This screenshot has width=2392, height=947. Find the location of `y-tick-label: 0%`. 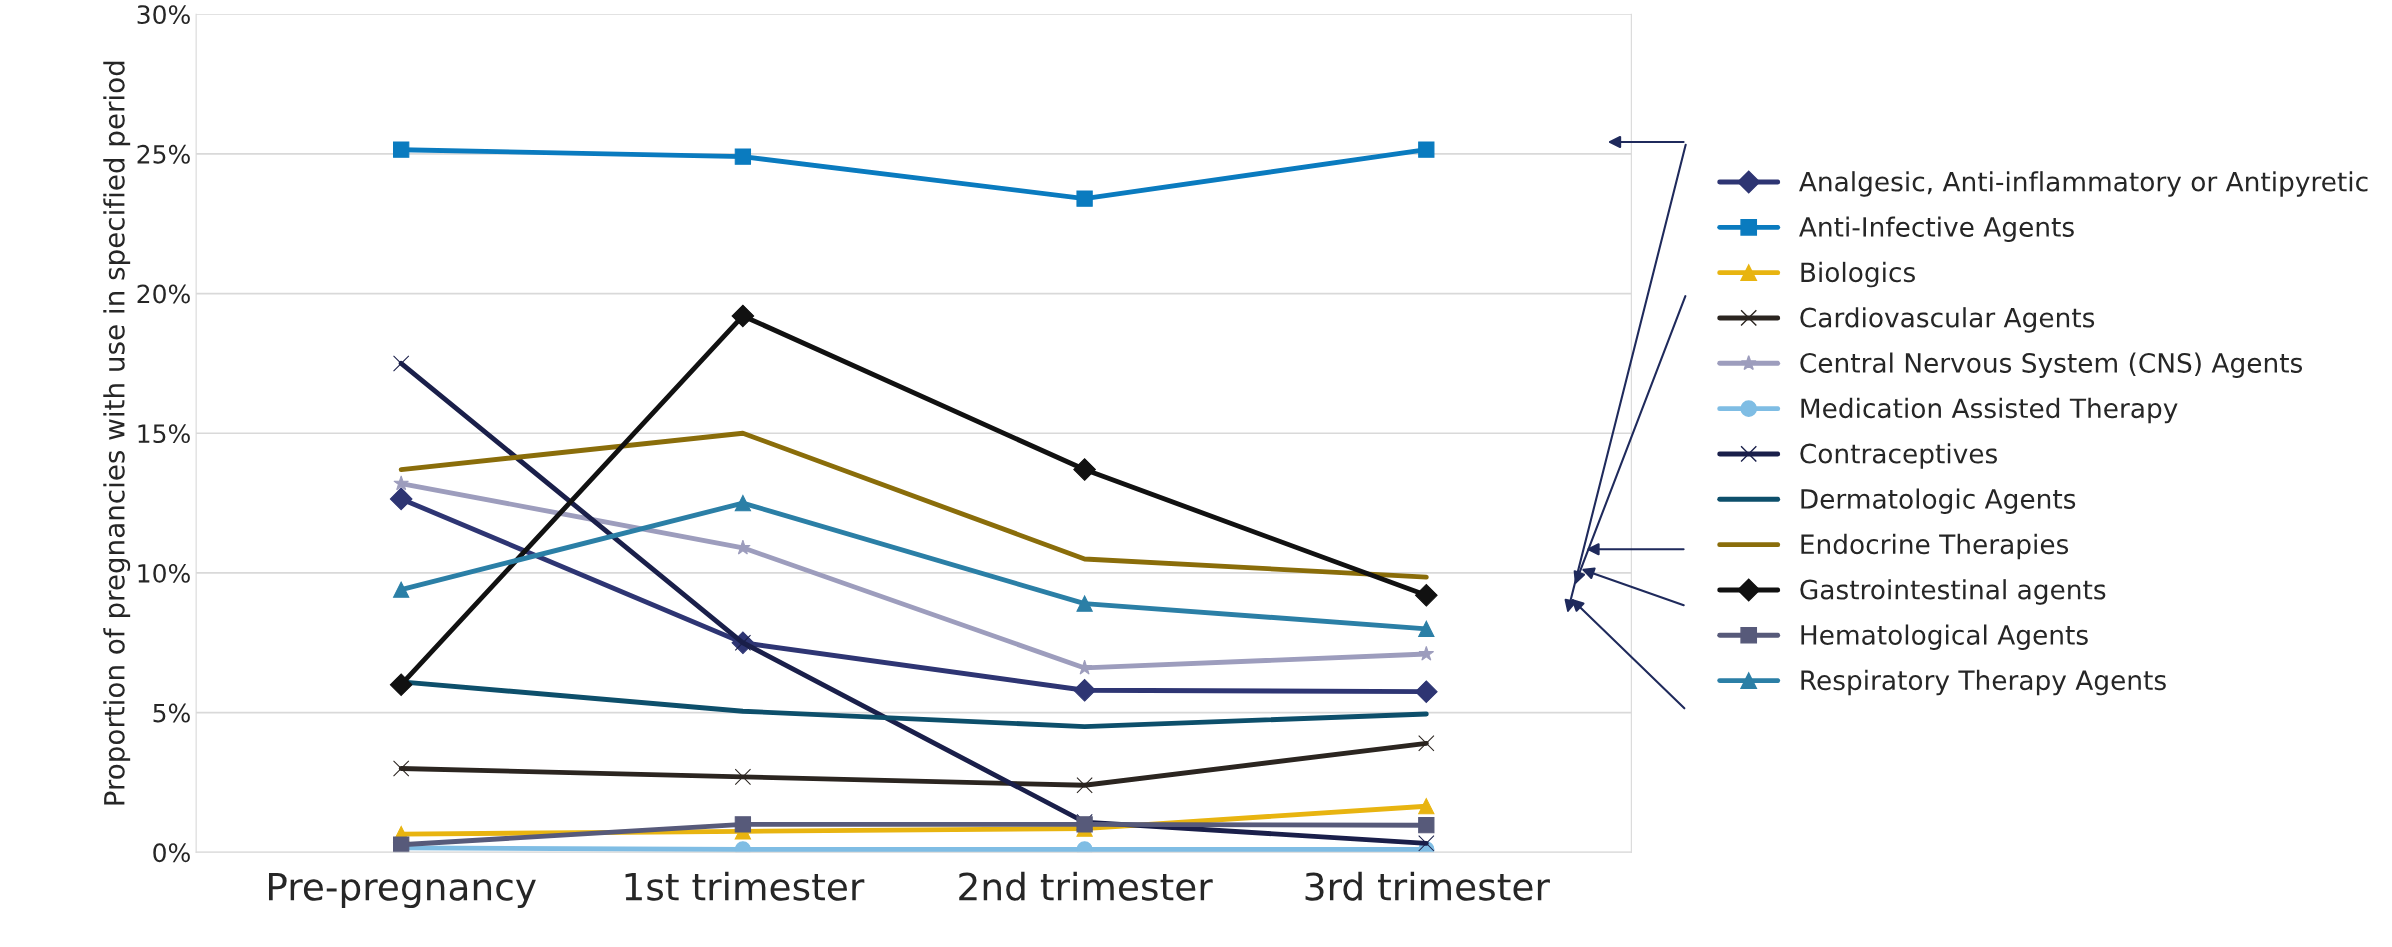

y-tick-label: 0% is located at coordinates (171, 853).